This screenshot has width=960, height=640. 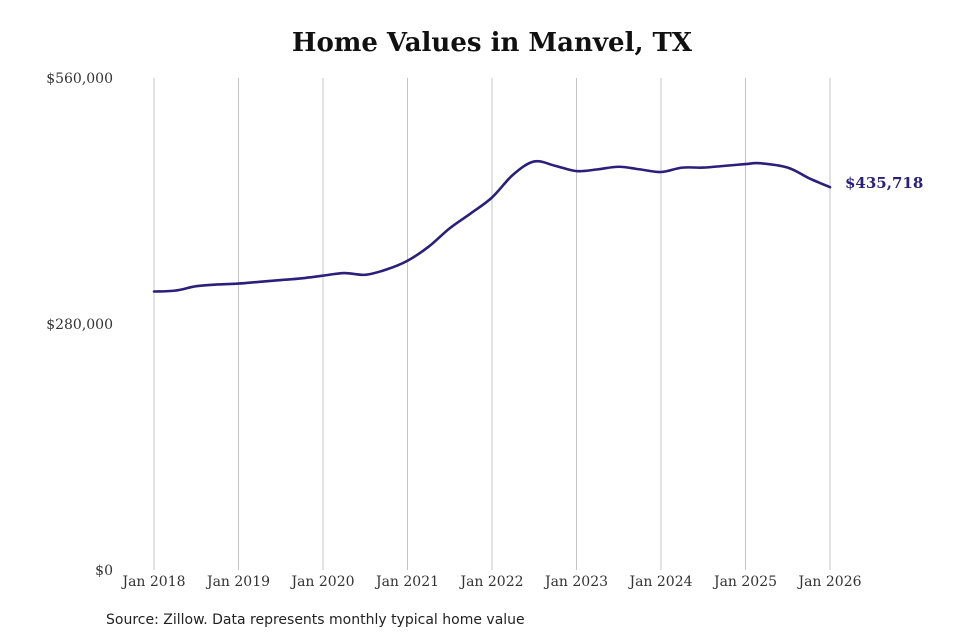 I want to click on end-value-label: $435,718, so click(x=884, y=183).